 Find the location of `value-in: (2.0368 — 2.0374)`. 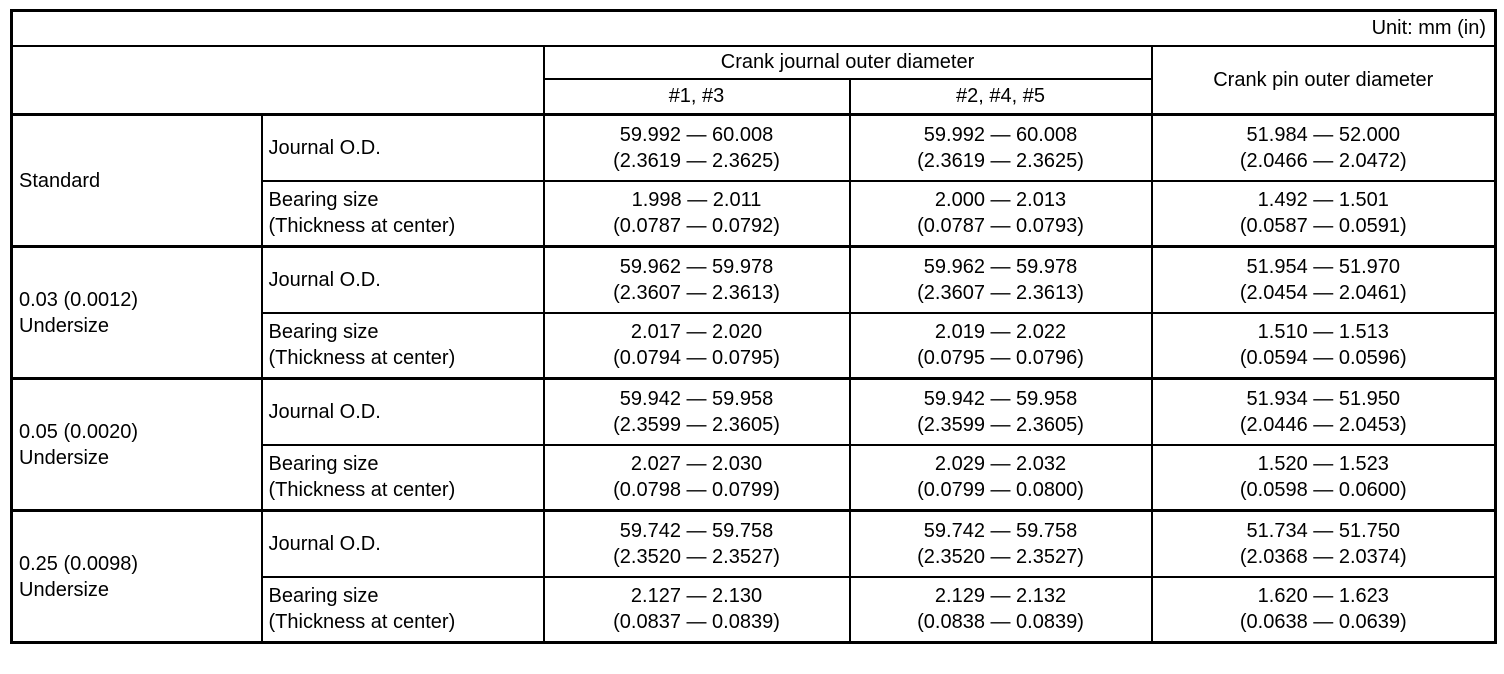

value-in: (2.0368 — 2.0374) is located at coordinates (1323, 556).